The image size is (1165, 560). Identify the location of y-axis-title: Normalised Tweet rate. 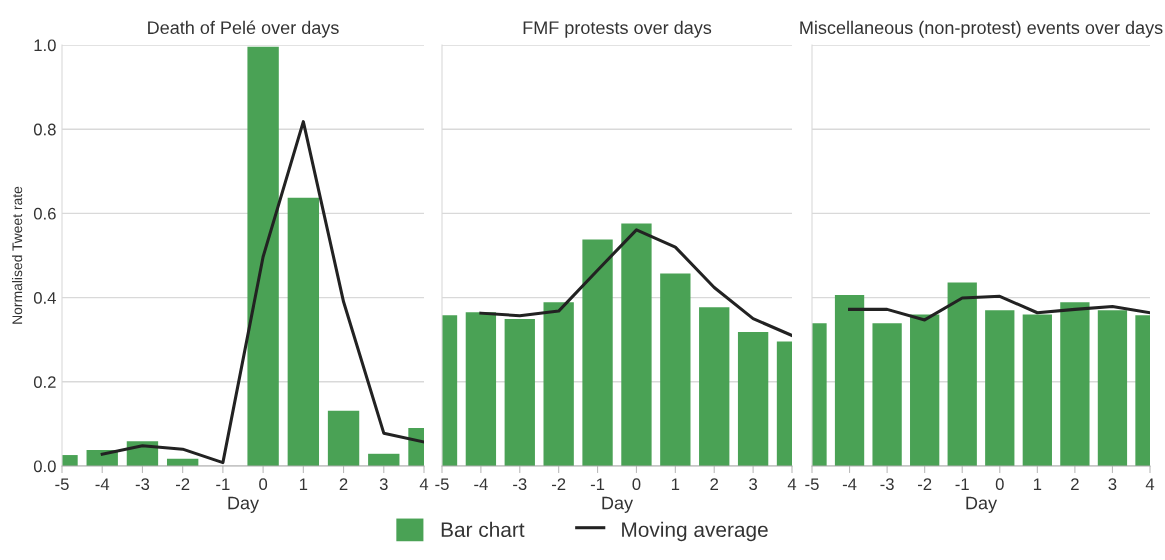
(17, 255).